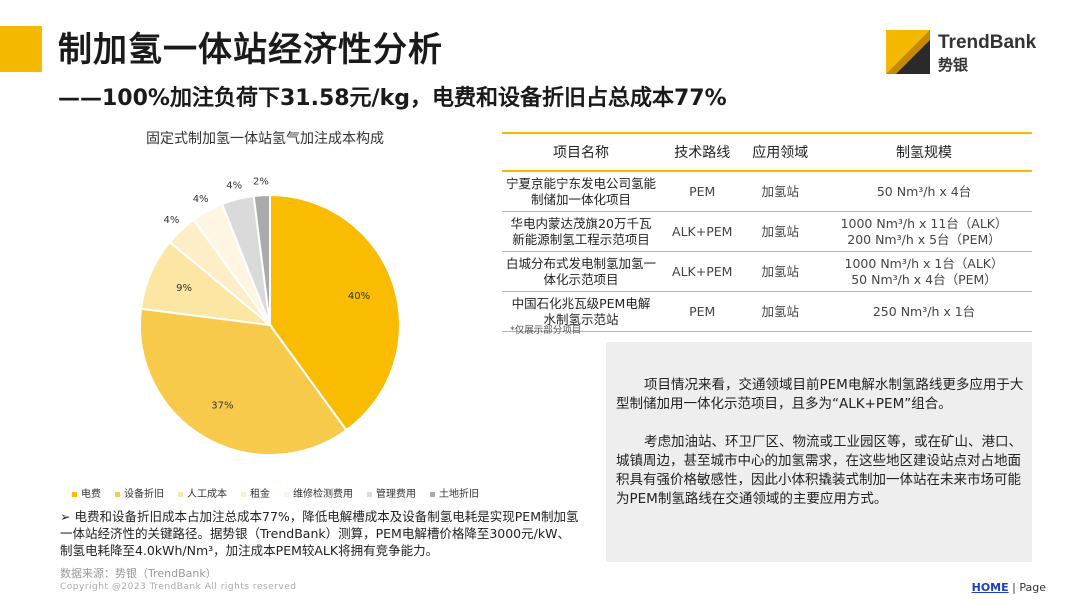 The width and height of the screenshot is (1080, 600). Describe the element at coordinates (702, 152) in the screenshot. I see `header-tech: 技术路线` at that location.